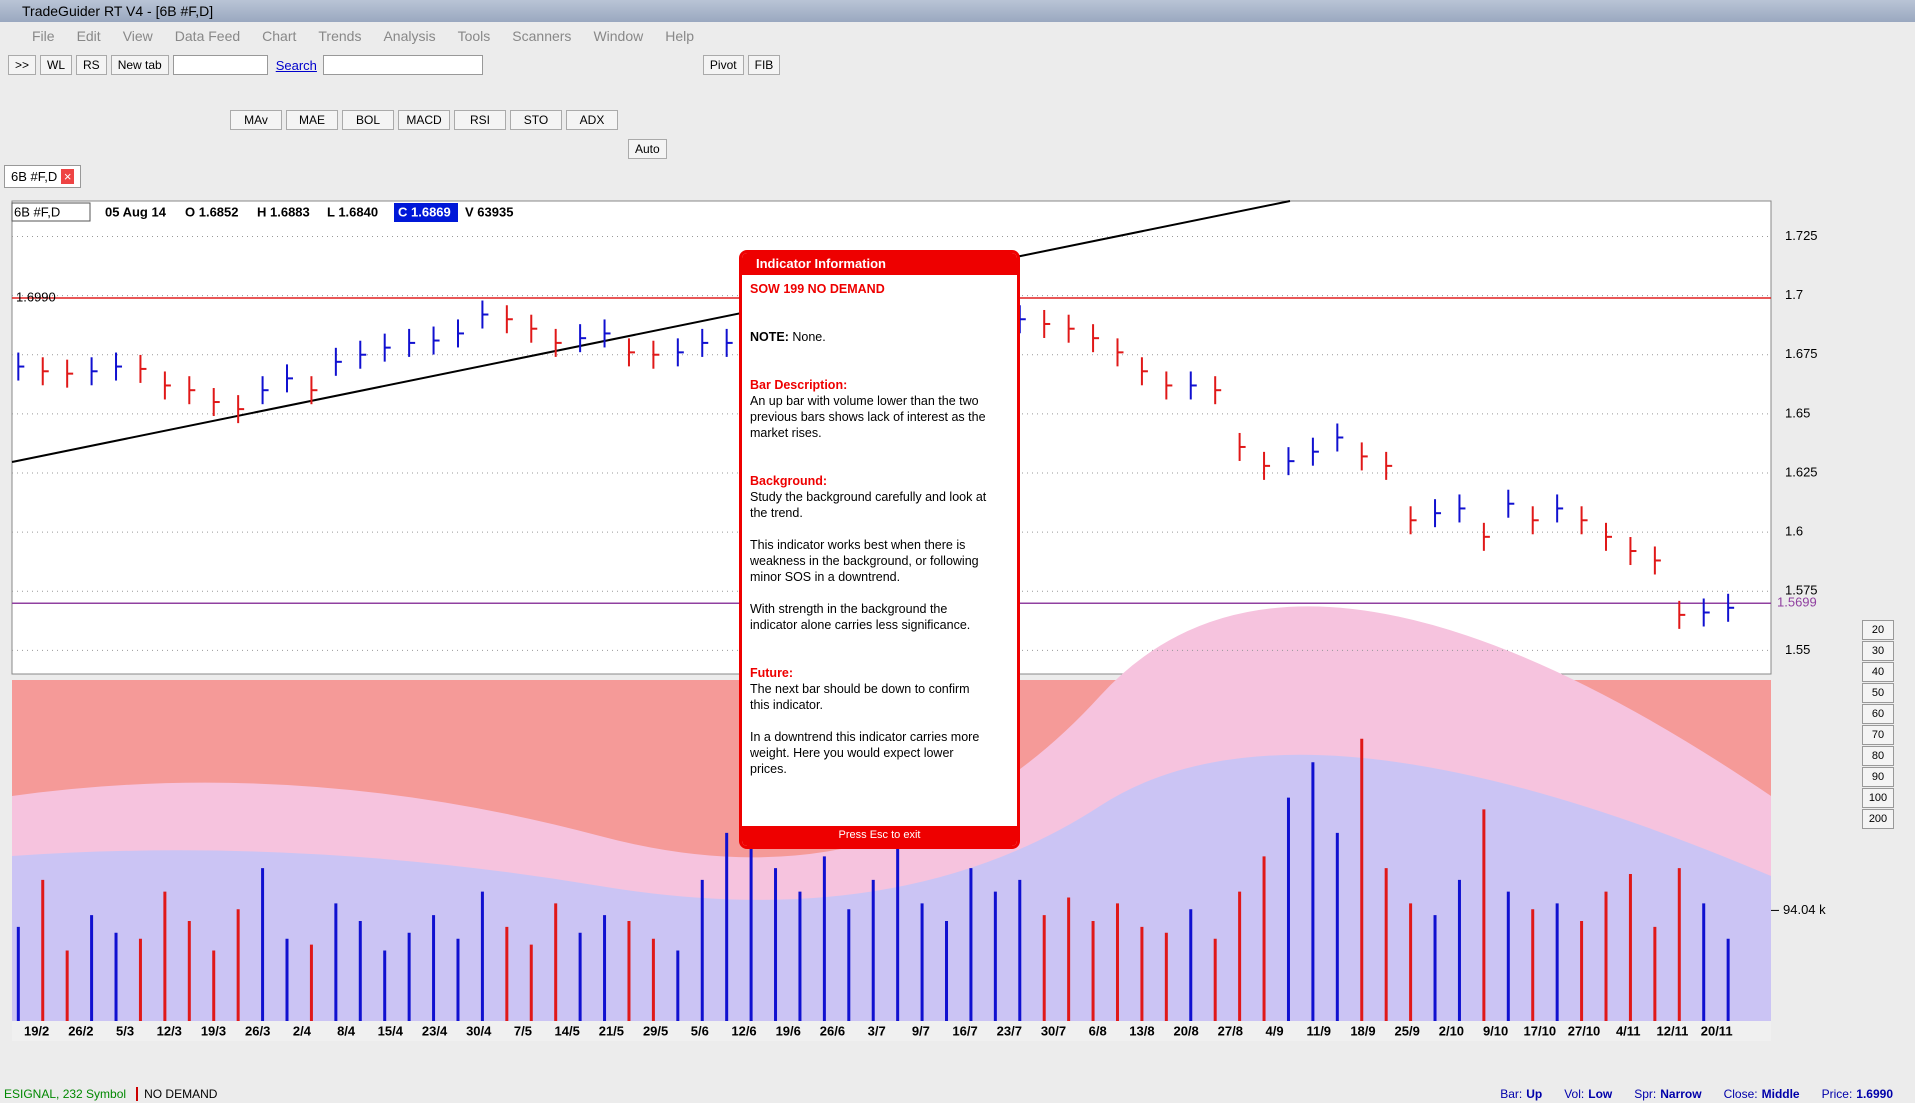 The height and width of the screenshot is (1103, 1915). Describe the element at coordinates (368, 120) in the screenshot. I see `indicator-button: BOL` at that location.